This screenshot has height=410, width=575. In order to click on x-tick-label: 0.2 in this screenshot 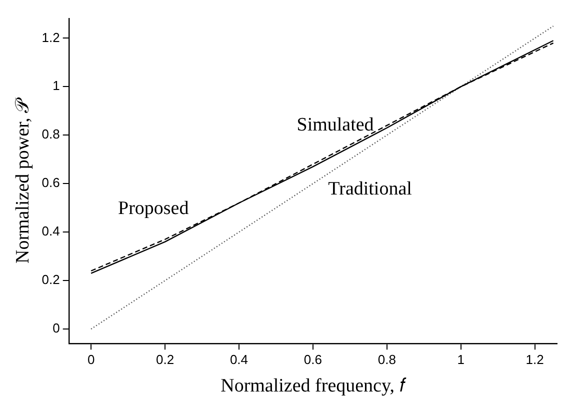, I will do `click(165, 359)`.